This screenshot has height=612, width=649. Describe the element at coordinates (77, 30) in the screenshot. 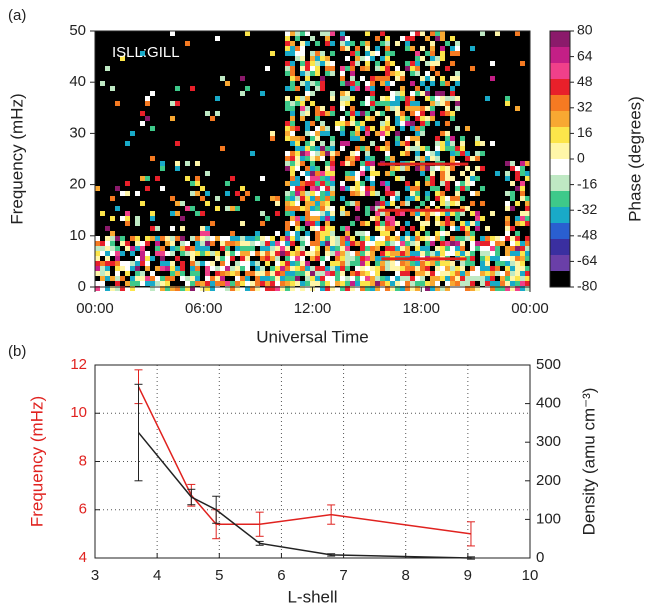

I see `y-tick-label: 50` at that location.